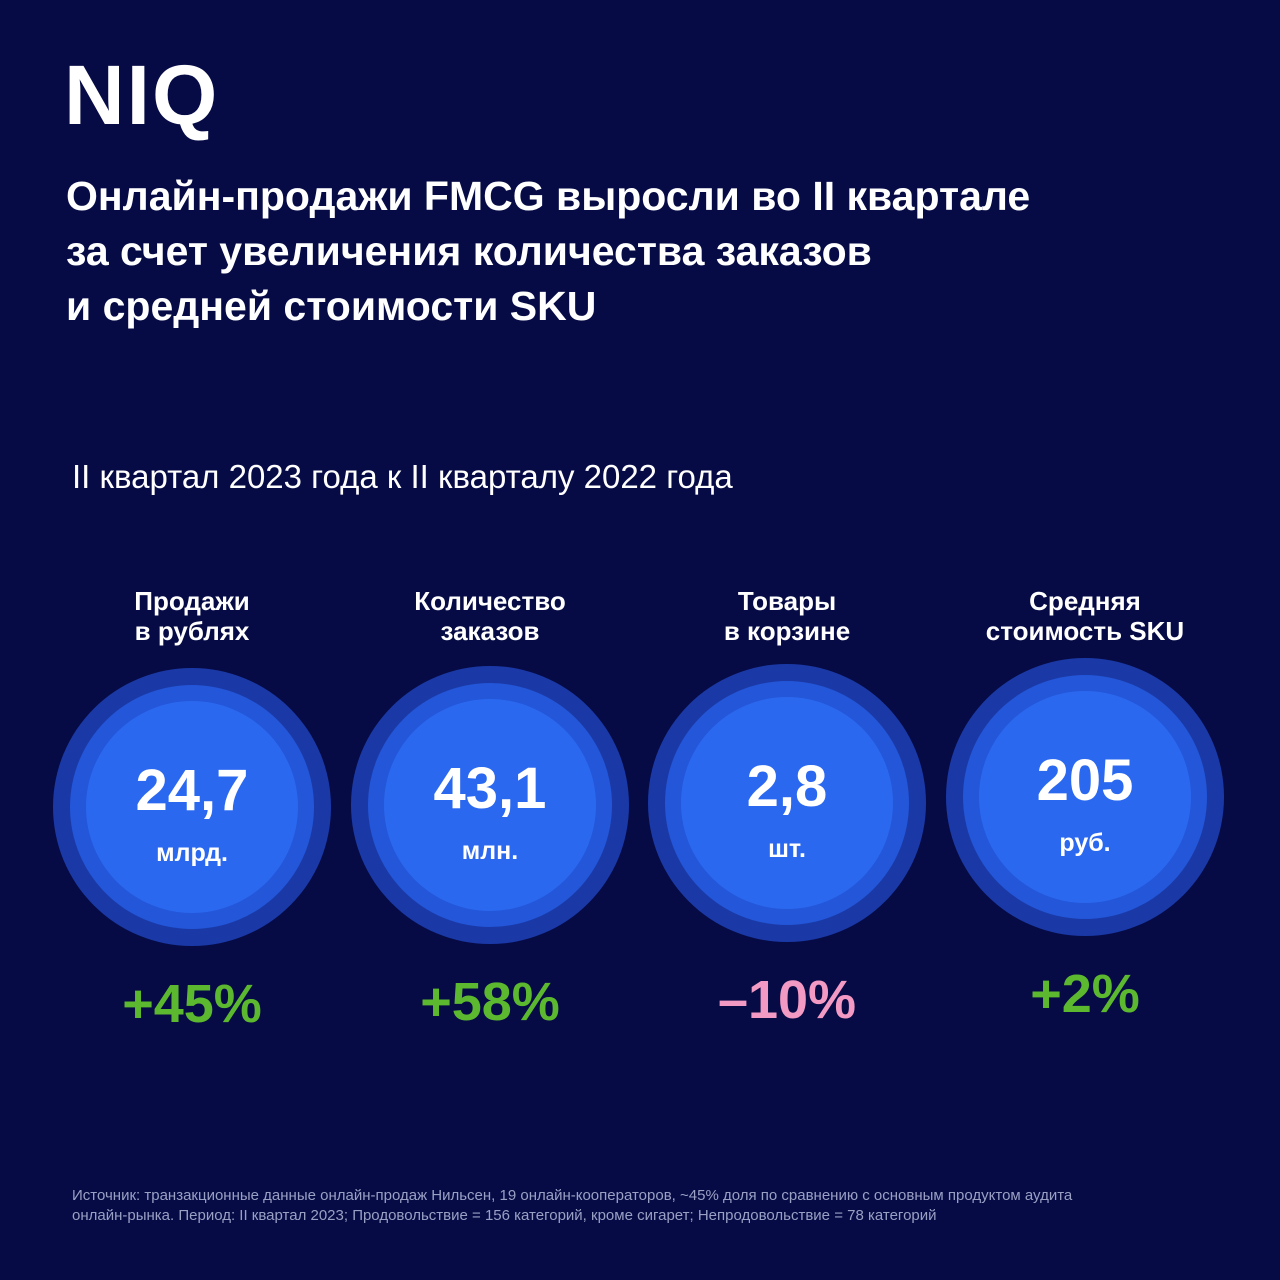 The image size is (1280, 1280). I want to click on metric-change: –10%, so click(787, 1000).